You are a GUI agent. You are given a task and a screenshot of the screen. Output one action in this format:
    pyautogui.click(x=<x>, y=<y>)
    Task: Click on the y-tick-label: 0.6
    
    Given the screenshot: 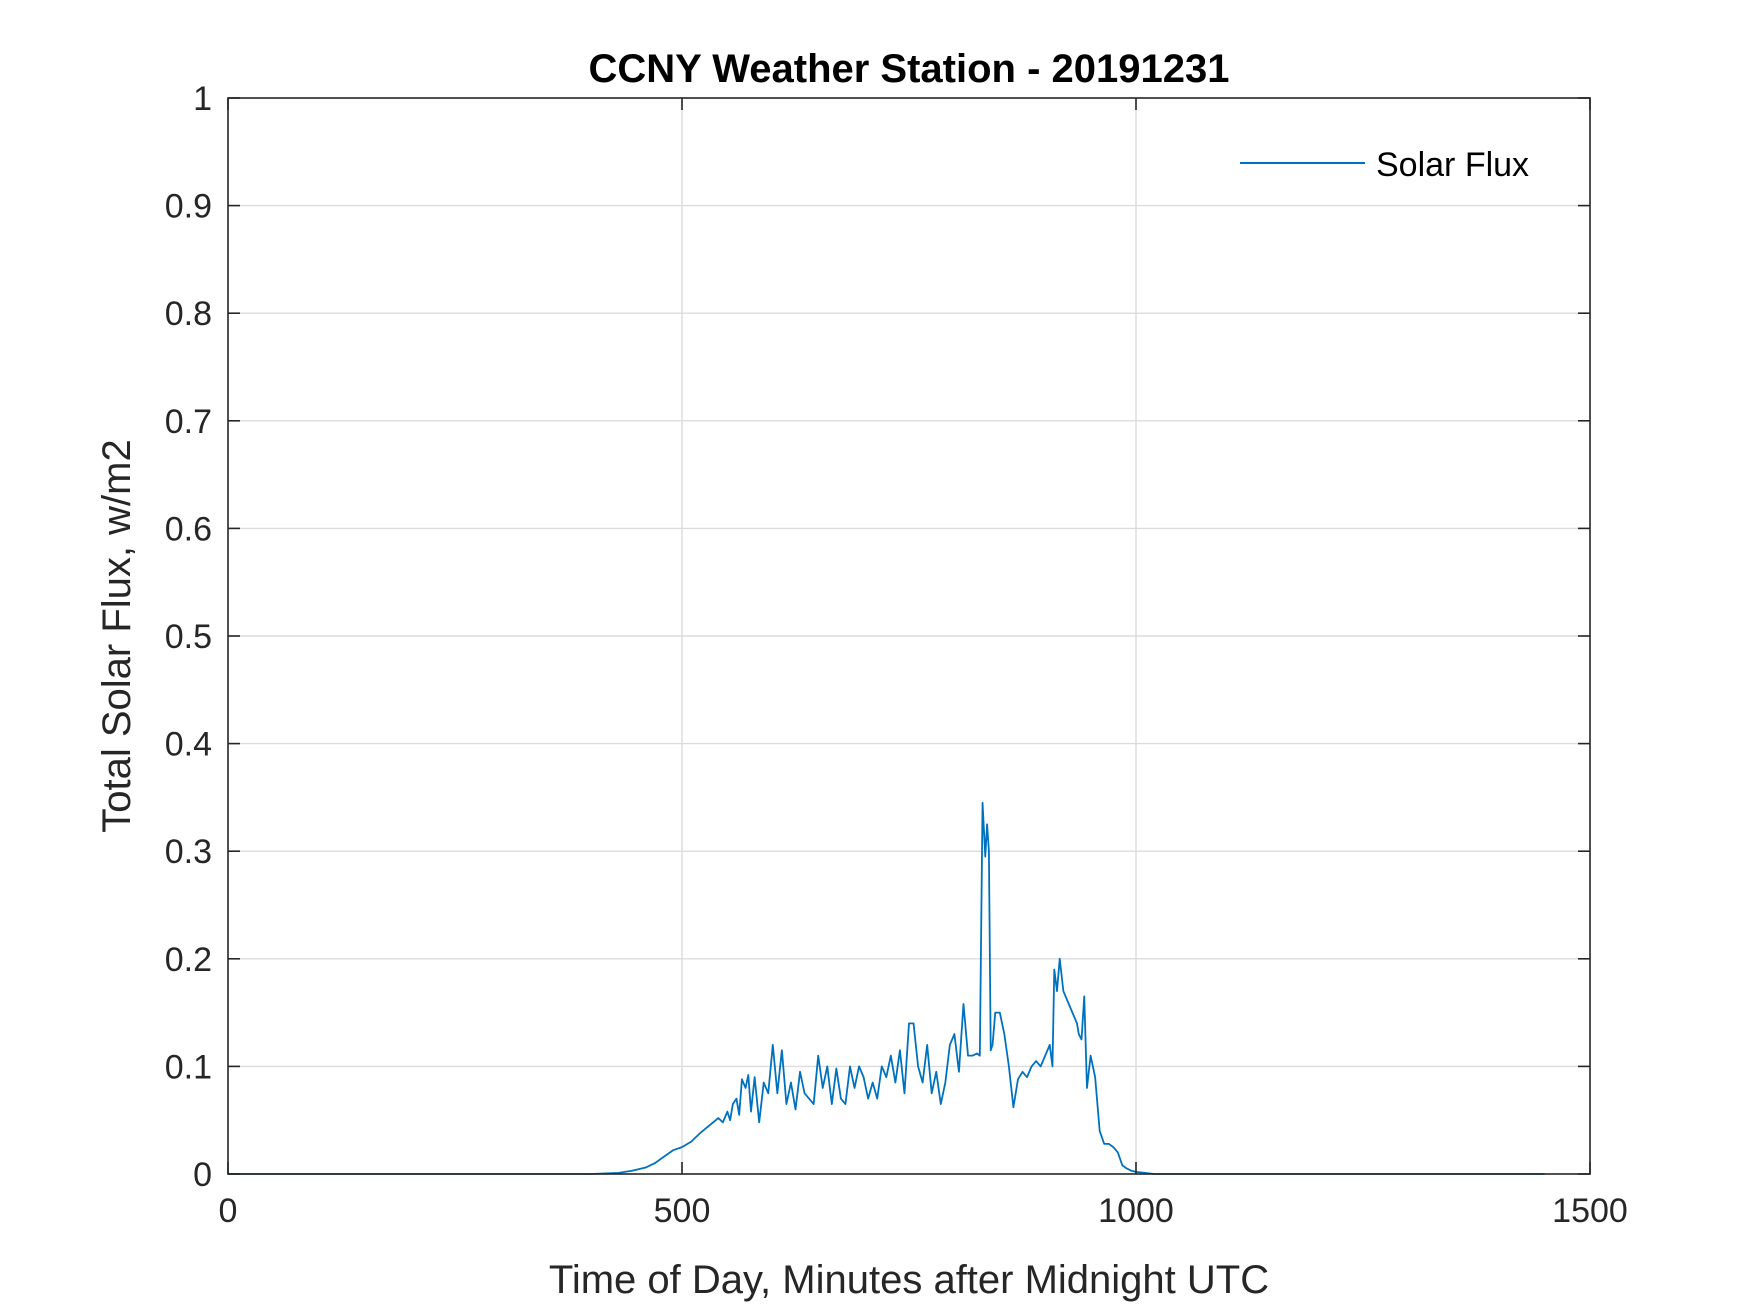 What is the action you would take?
    pyautogui.click(x=188, y=529)
    